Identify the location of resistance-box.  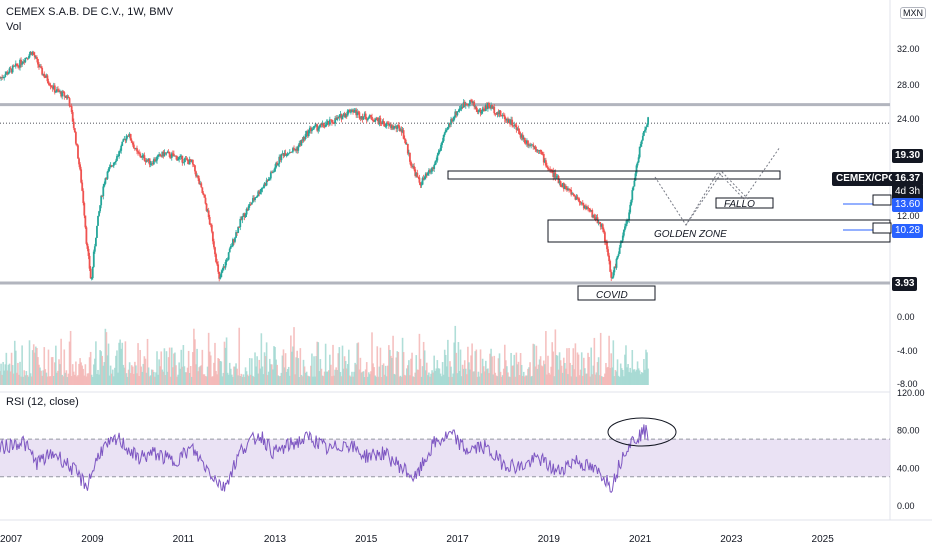
(614, 175).